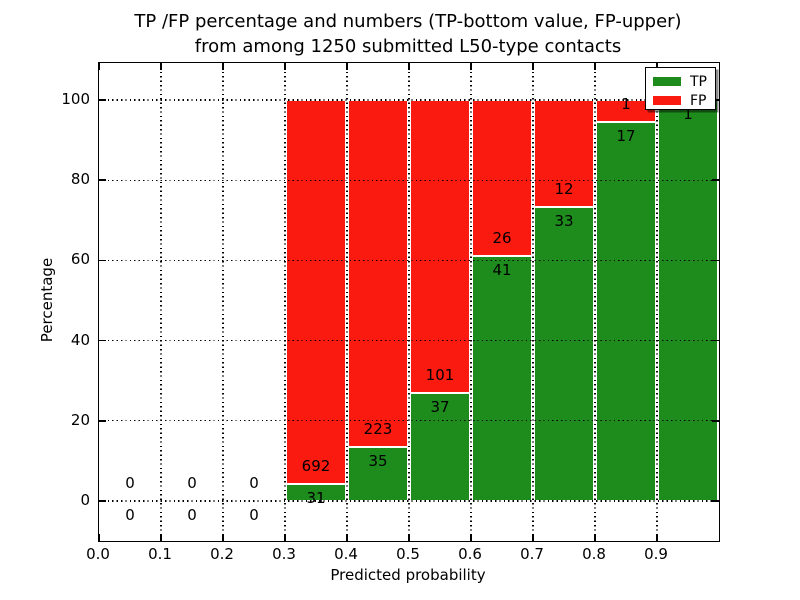  I want to click on y-tick-label: 100, so click(75, 99).